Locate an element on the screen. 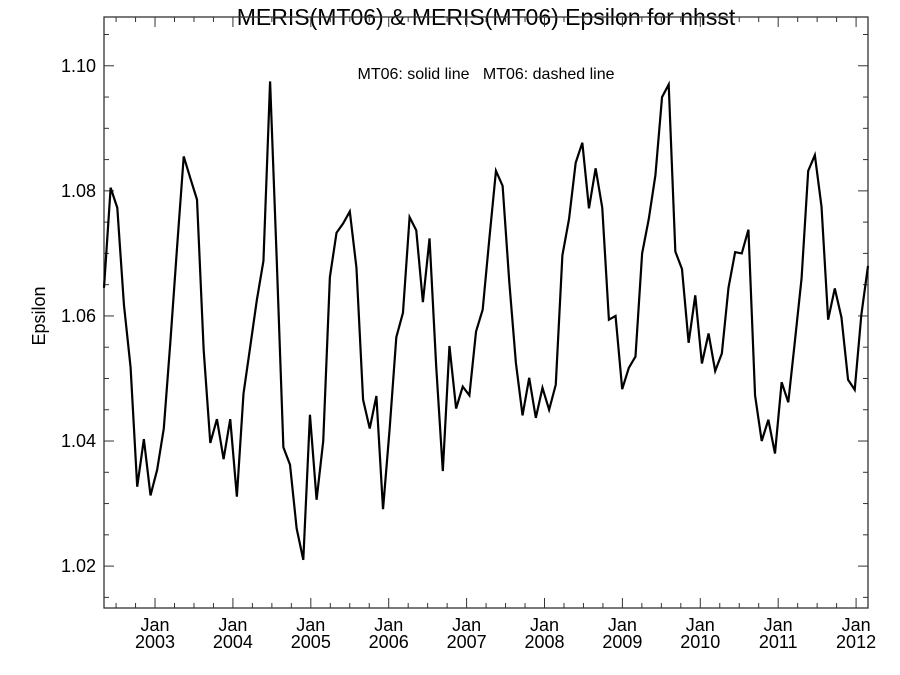  y-tick-label: 1.10 is located at coordinates (78, 66).